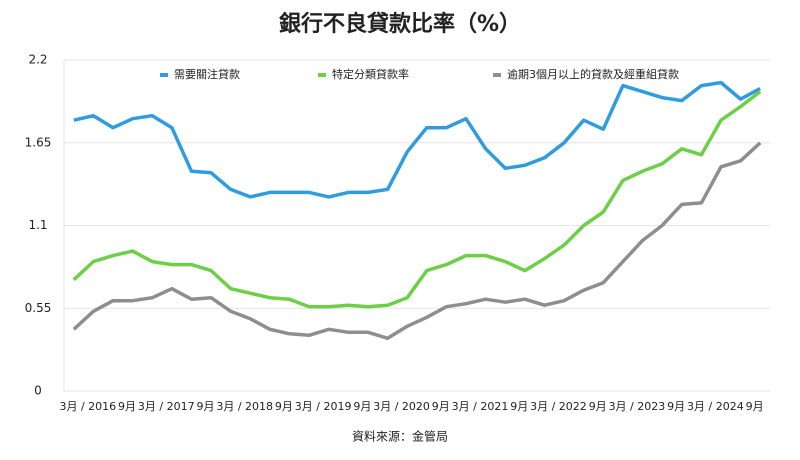  What do you see at coordinates (87, 406) in the screenshot?
I see `x-tick-label: 3月 / 2016` at bounding box center [87, 406].